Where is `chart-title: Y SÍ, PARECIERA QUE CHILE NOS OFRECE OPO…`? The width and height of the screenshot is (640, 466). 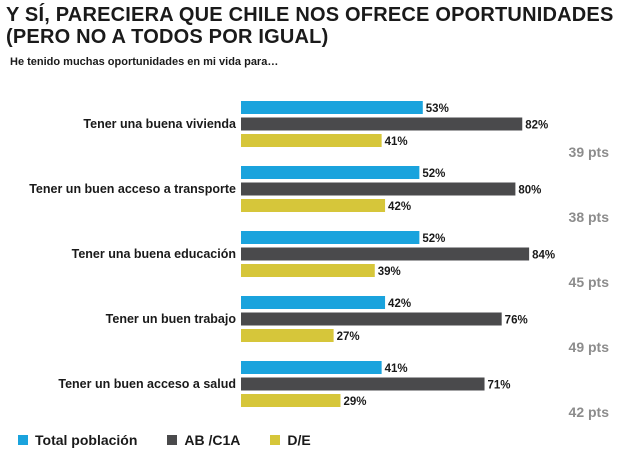
chart-title: Y SÍ, PARECIERA QUE CHILE NOS OFRECE OPO… is located at coordinates (320, 26).